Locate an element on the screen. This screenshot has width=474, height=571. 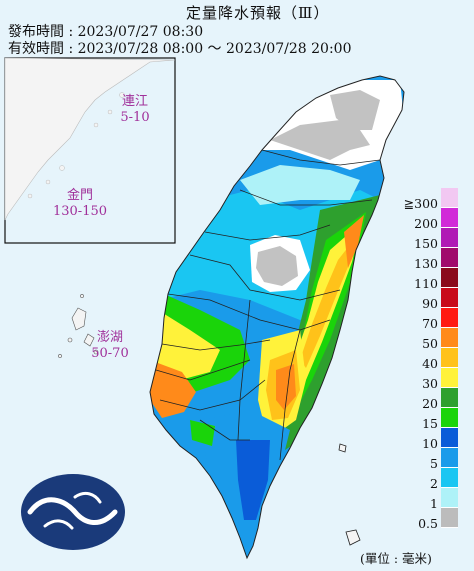
penghu-islands is located at coordinates (78, 326).